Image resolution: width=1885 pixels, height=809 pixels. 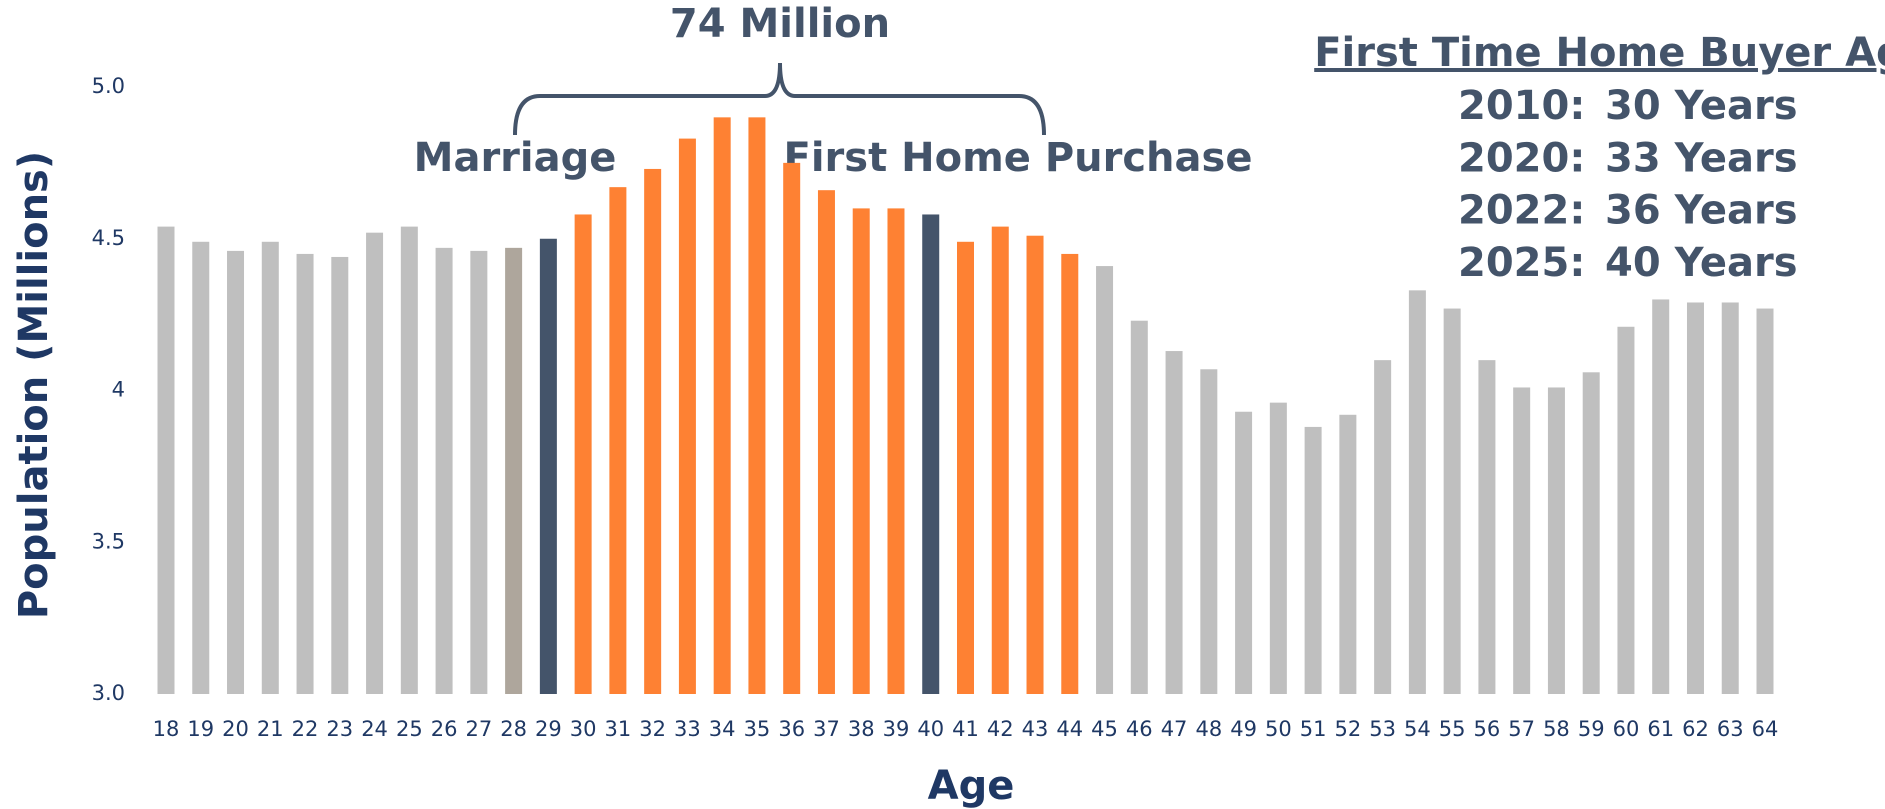 What do you see at coordinates (108, 541) in the screenshot?
I see `y-tick-label: 3.5` at bounding box center [108, 541].